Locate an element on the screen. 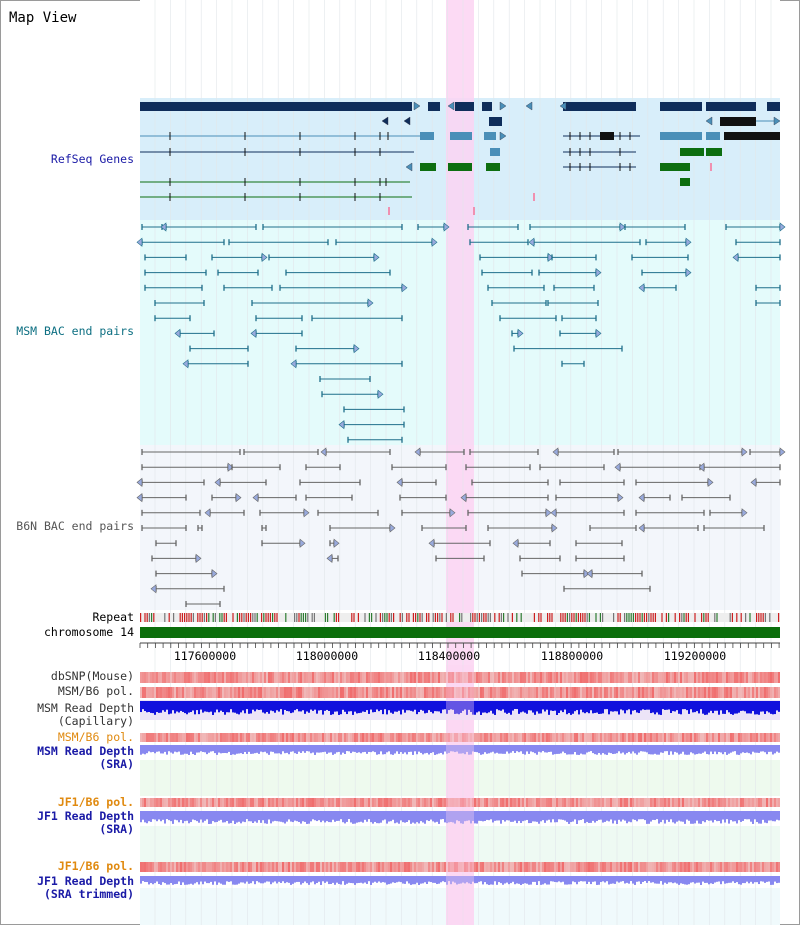  show-value: 117,489,762-119,578,676 : 2,088,915 bp is located at coordinates (397, 108).